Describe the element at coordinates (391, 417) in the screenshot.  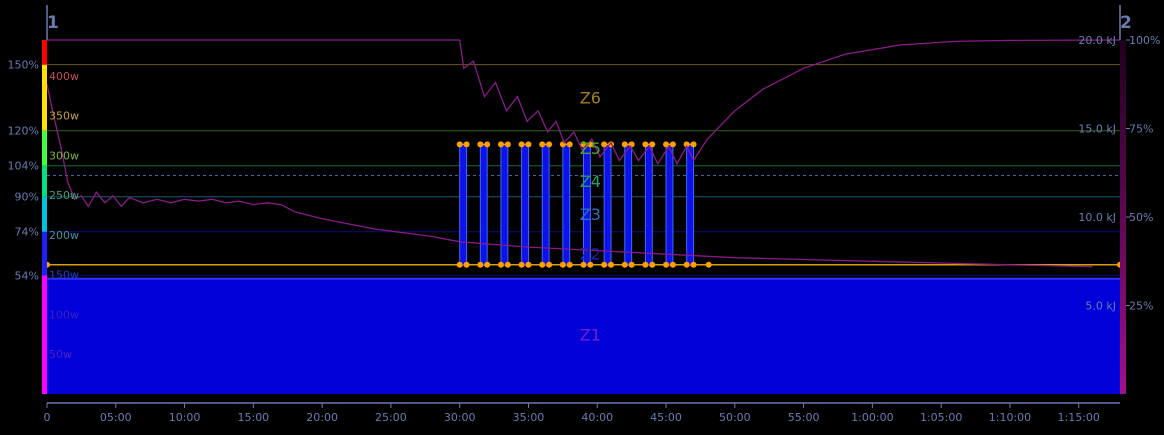
I see `x-tick-label: 25:00` at that location.